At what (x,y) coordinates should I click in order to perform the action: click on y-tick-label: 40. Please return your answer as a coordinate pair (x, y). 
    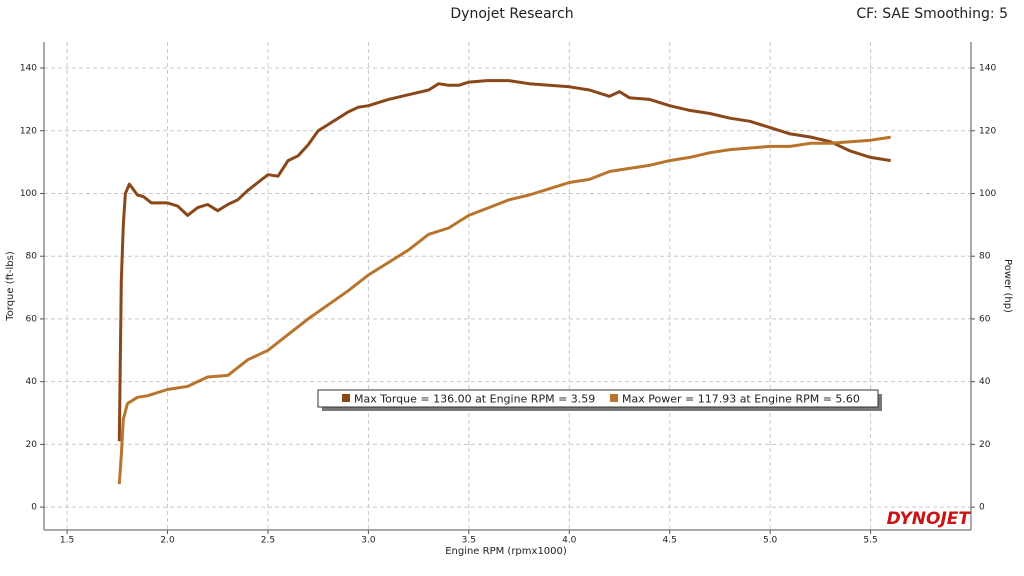
    Looking at the image, I should click on (32, 382).